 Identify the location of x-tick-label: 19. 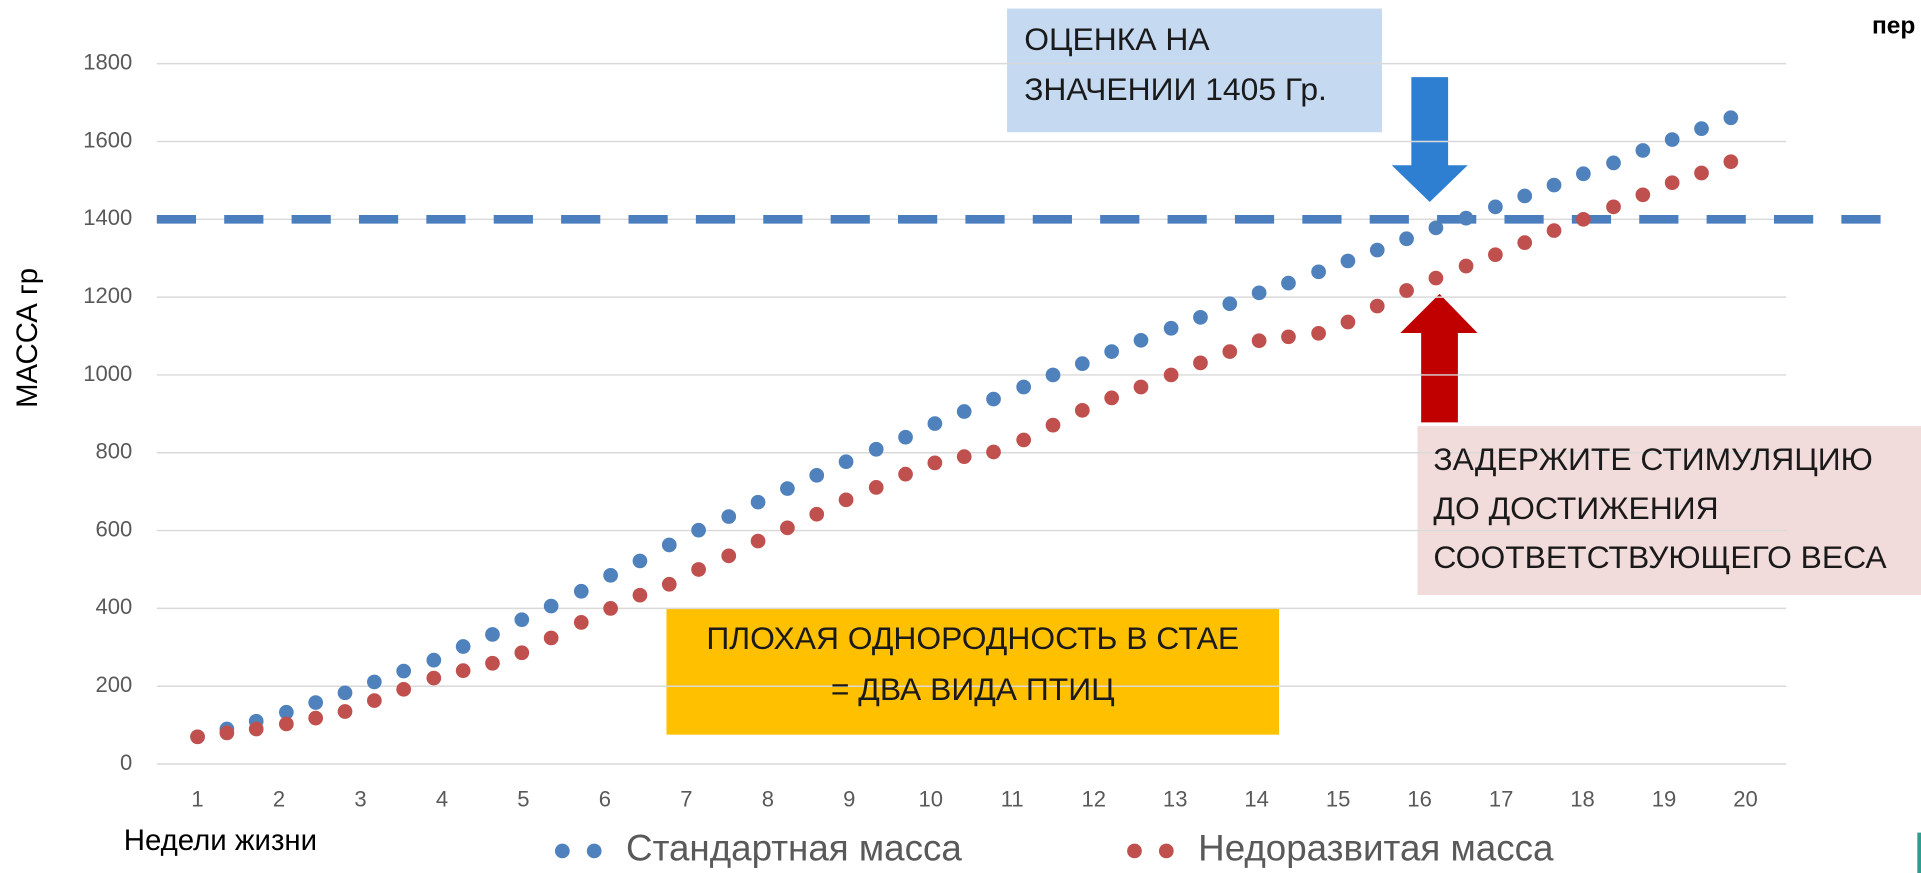
(1664, 799).